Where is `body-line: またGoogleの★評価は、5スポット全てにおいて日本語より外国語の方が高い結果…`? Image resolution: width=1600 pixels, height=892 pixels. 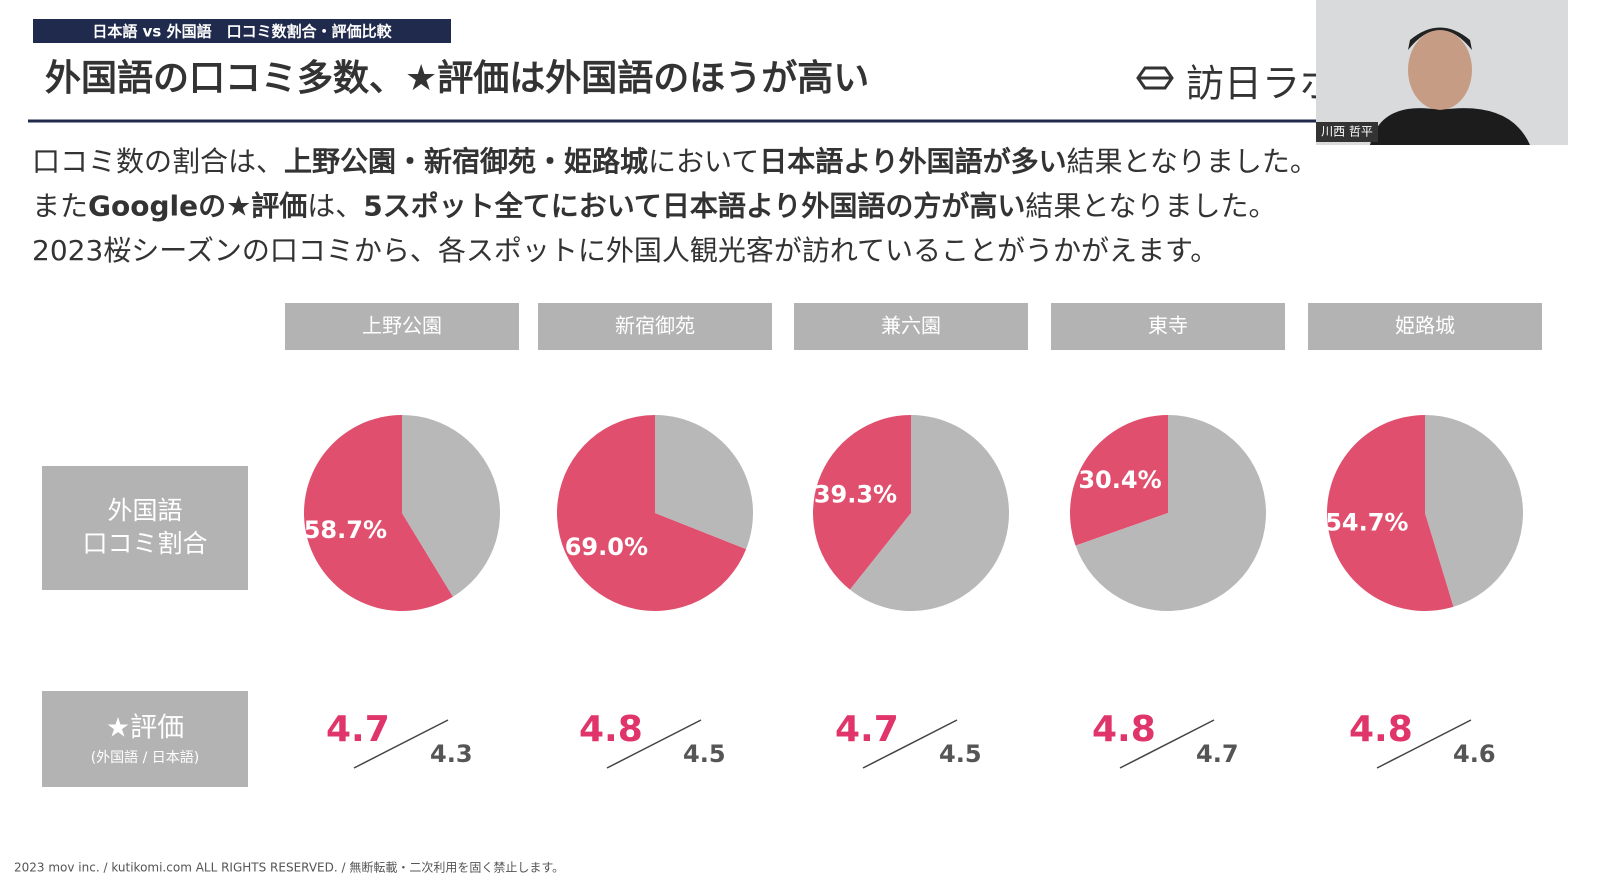 body-line: またGoogleの★評価は、5スポット全てにおいて日本語より外国語の方が高い結果… is located at coordinates (654, 206).